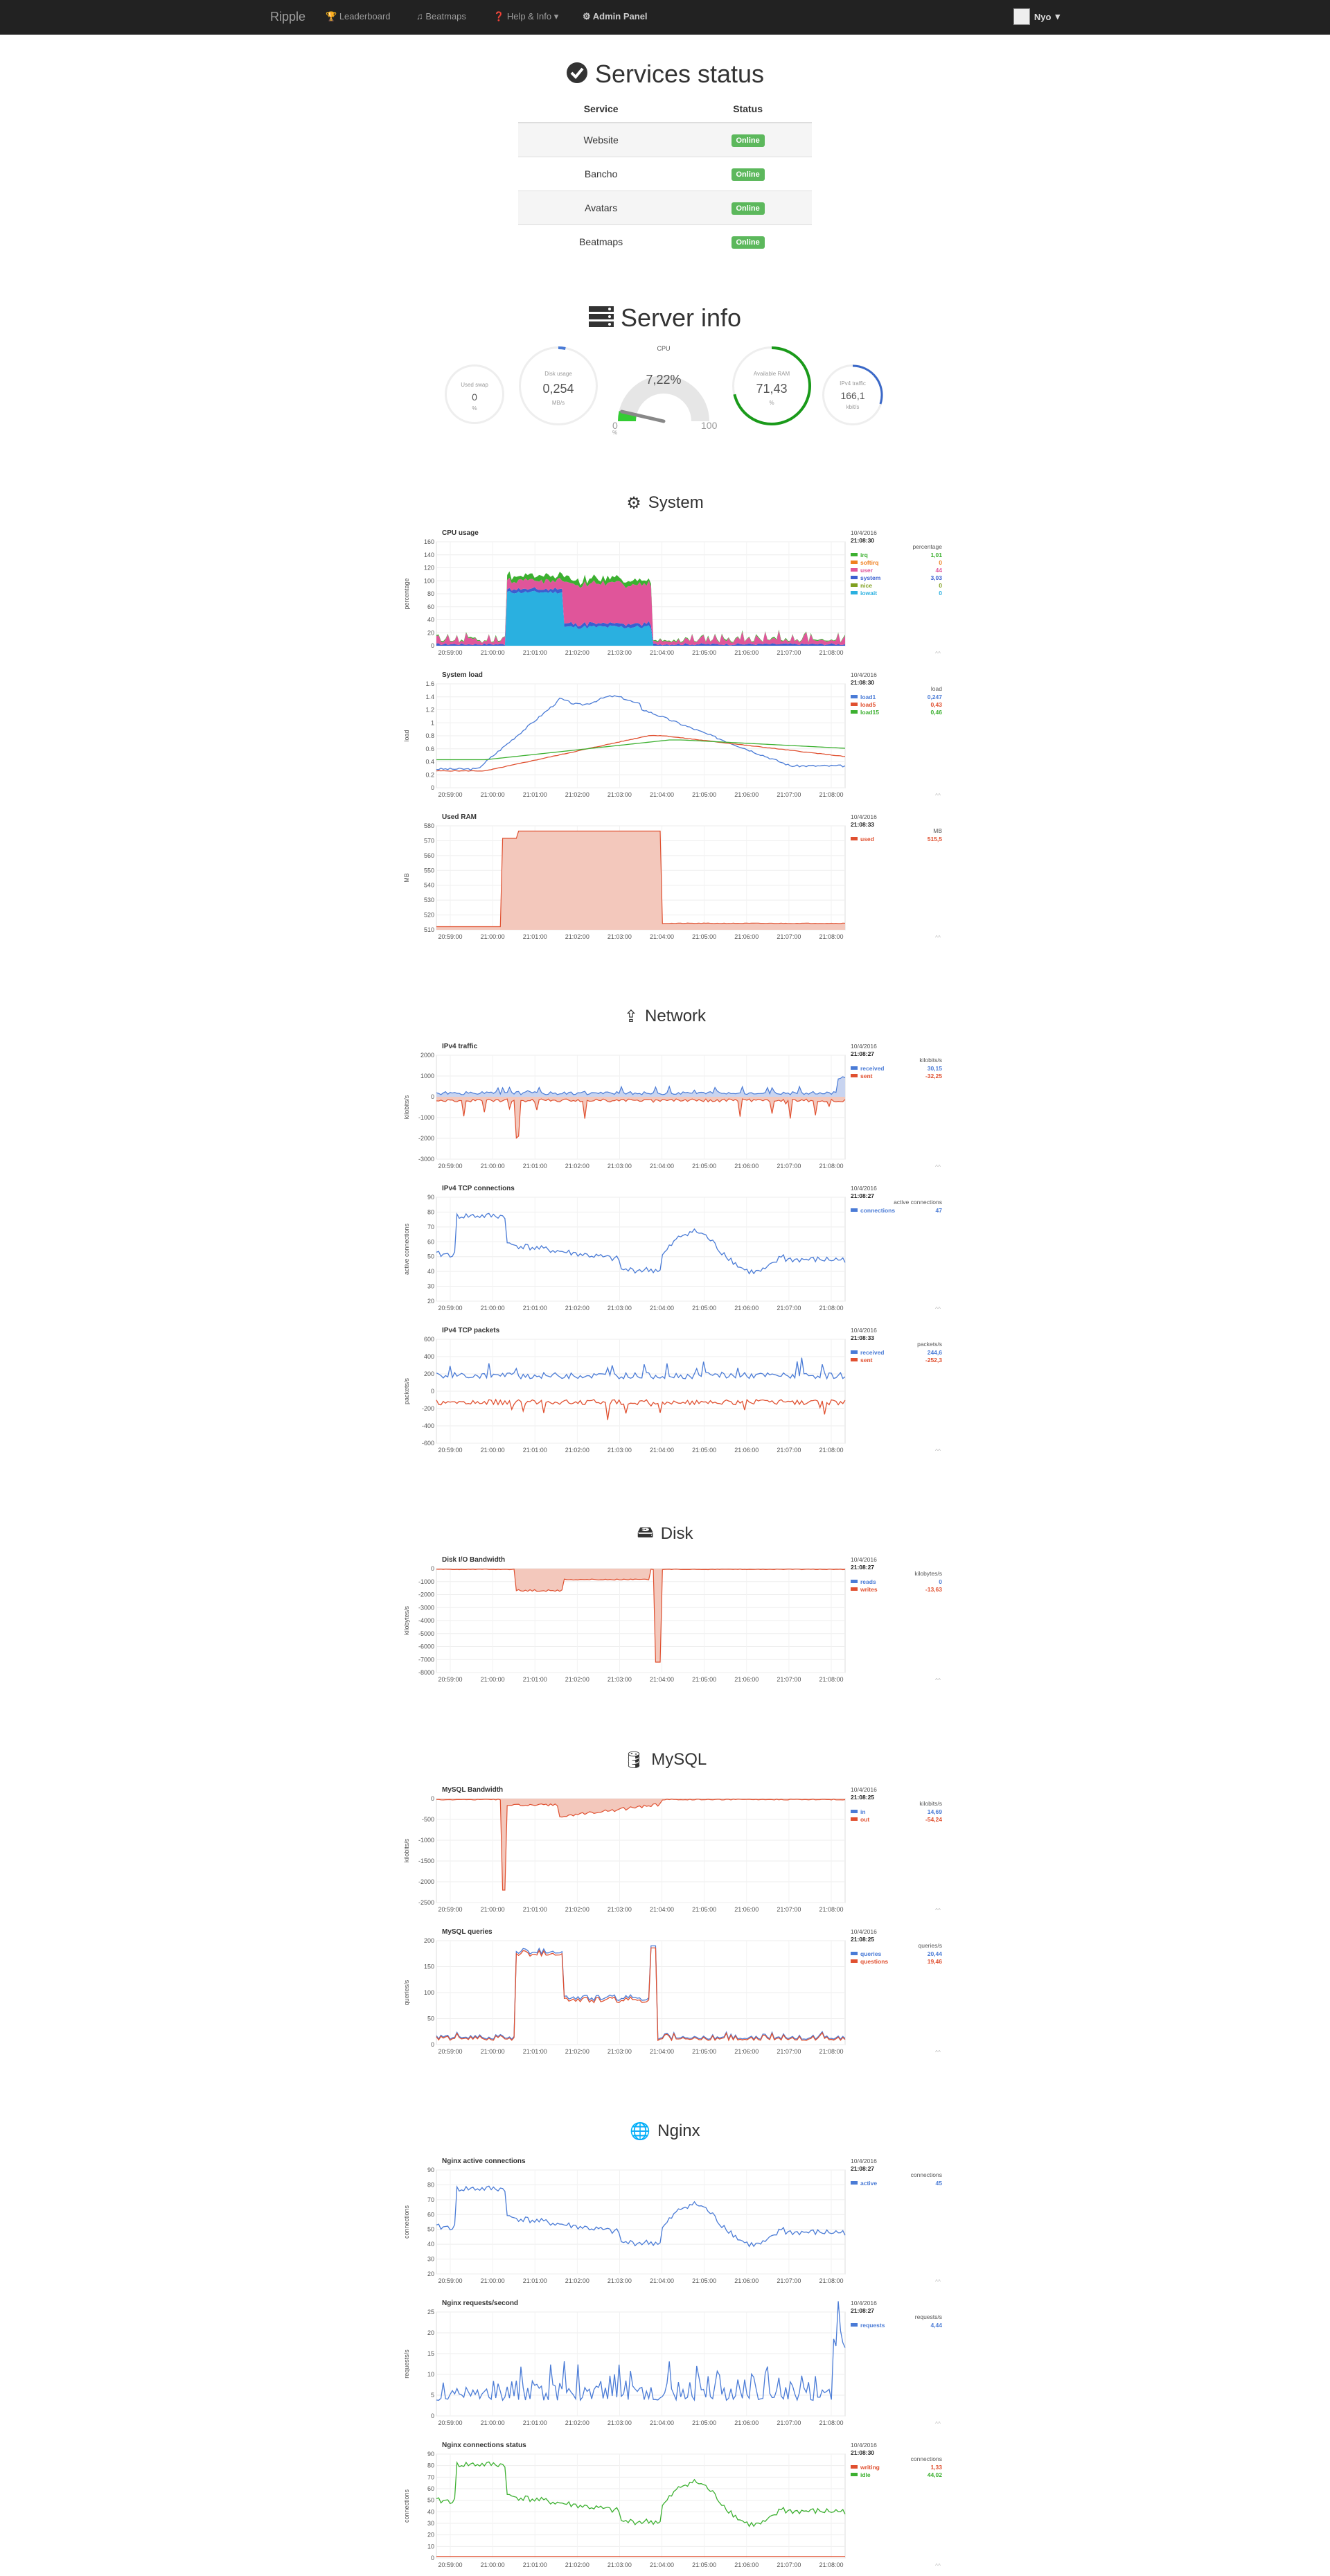 This screenshot has width=1330, height=2576. What do you see at coordinates (874, 1961) in the screenshot?
I see `legend-name: questions` at bounding box center [874, 1961].